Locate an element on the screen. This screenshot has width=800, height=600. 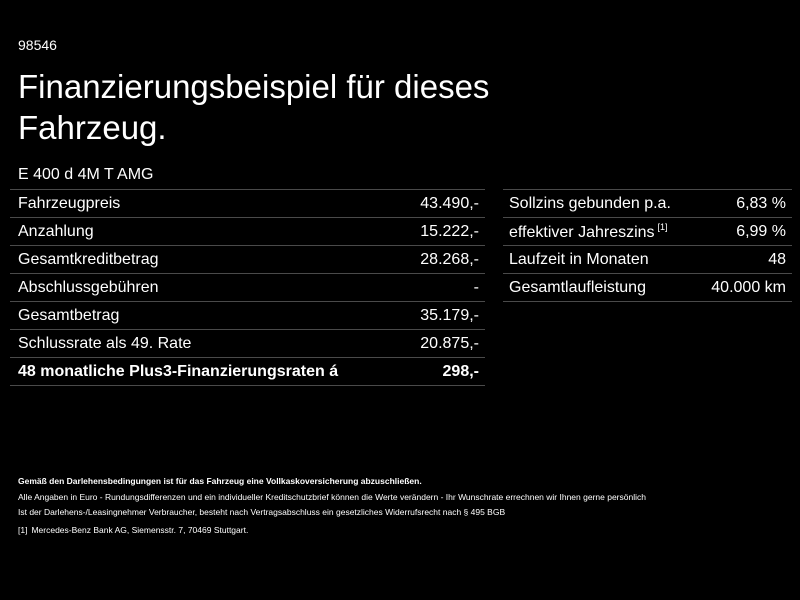
row-value: 40.000 km is located at coordinates (748, 287).